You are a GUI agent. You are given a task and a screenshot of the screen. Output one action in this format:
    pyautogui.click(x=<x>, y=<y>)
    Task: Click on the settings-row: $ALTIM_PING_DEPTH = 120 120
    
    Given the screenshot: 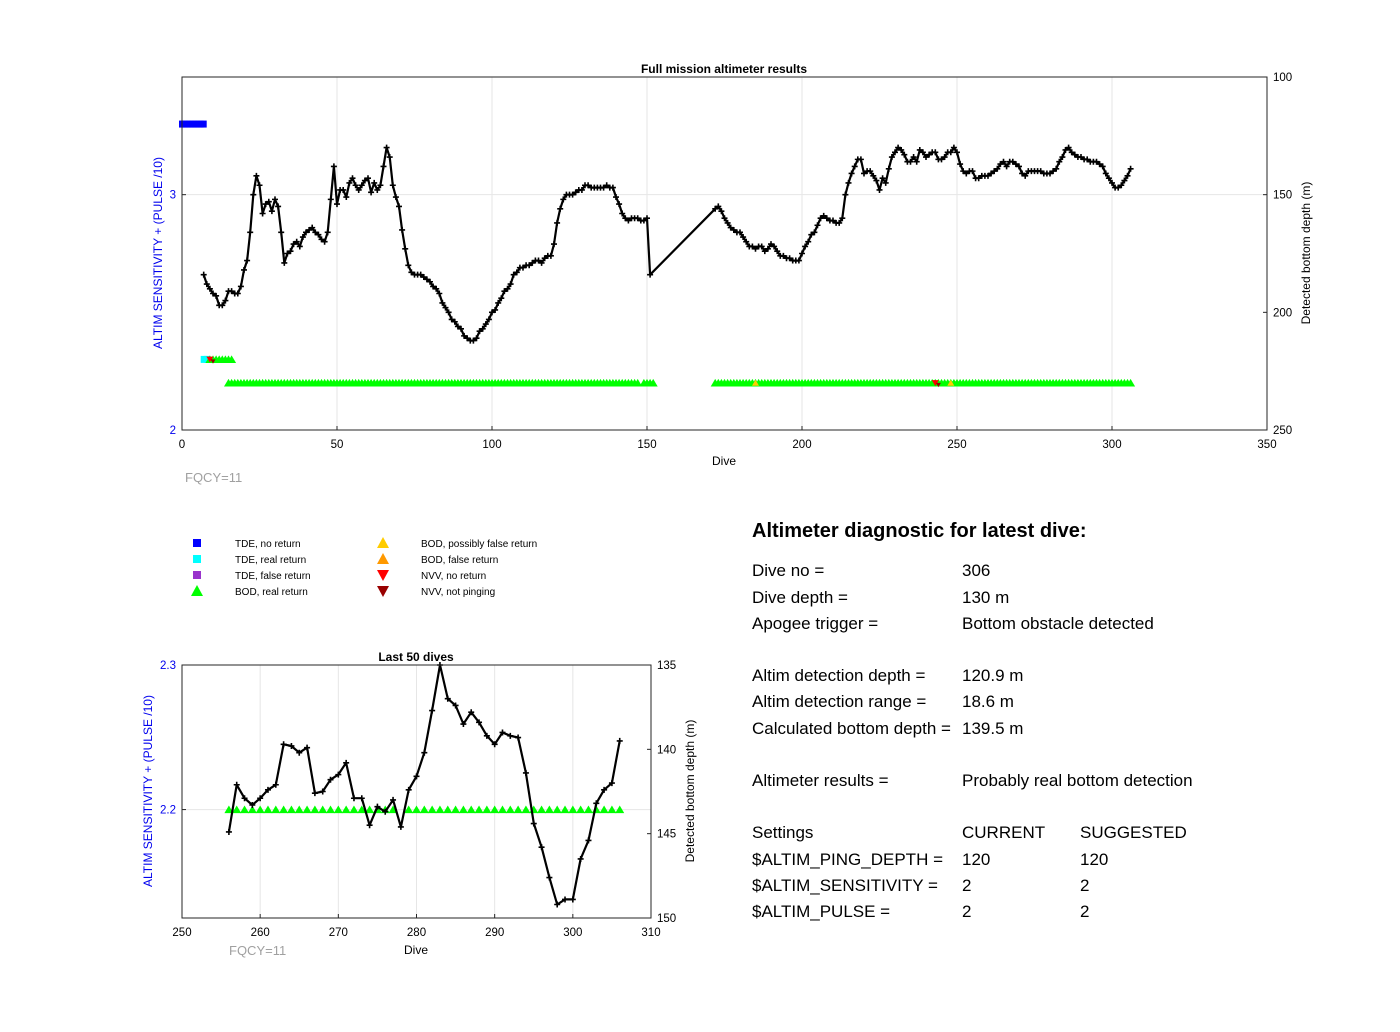 What is the action you would take?
    pyautogui.click(x=972, y=860)
    